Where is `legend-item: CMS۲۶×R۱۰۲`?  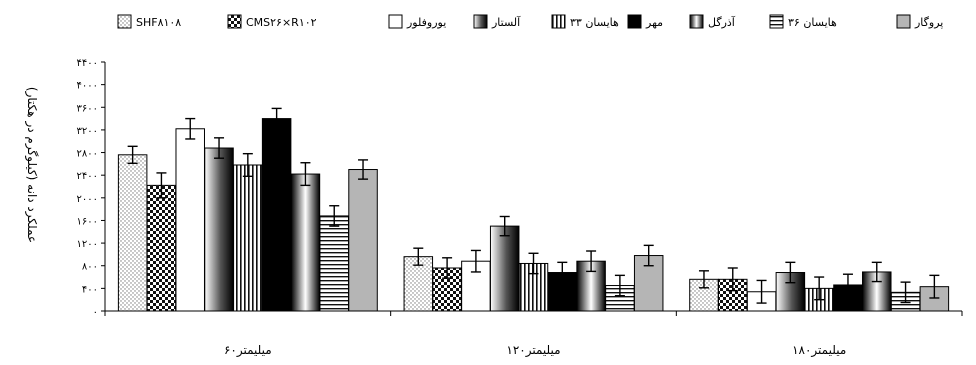
legend-item: CMS۲۶×R۱۰۲ is located at coordinates (272, 21).